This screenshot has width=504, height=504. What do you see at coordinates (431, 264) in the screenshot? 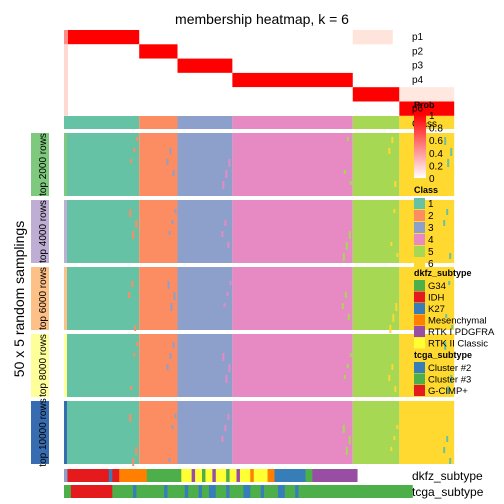
I see `legend-label: 6` at bounding box center [431, 264].